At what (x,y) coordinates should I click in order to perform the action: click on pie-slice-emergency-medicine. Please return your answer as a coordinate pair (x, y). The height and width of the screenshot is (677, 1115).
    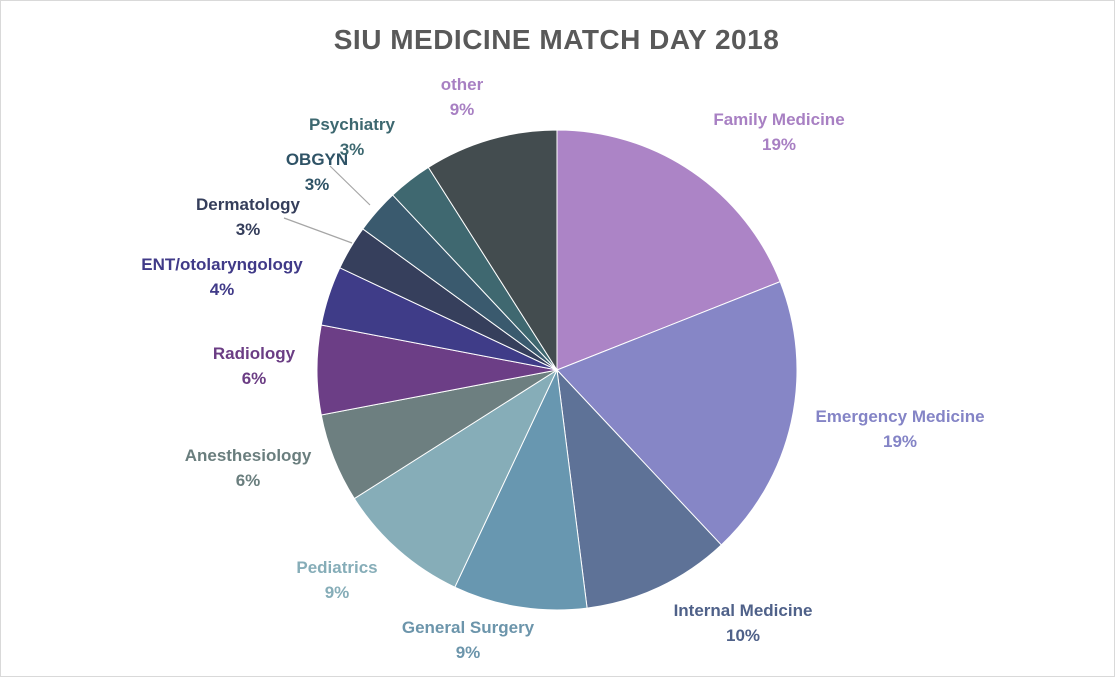
    Looking at the image, I should click on (677, 413).